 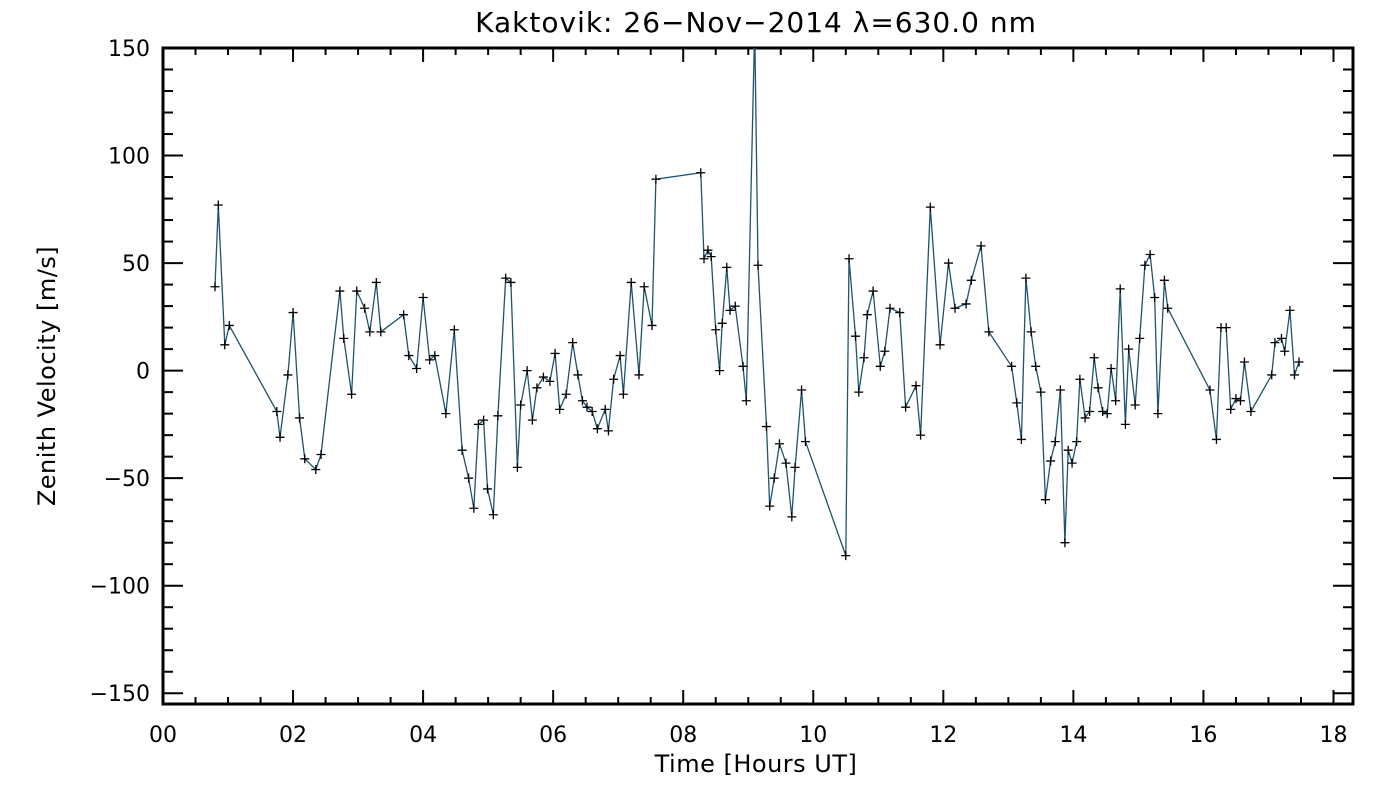 I want to click on x-tick-label: 12, so click(x=943, y=735).